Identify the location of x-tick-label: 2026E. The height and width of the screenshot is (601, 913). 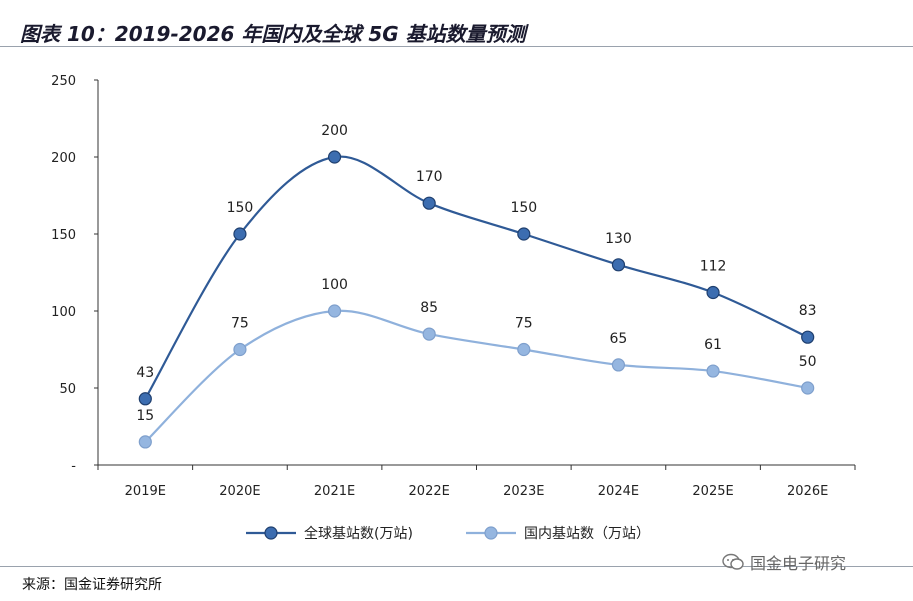
(807, 491).